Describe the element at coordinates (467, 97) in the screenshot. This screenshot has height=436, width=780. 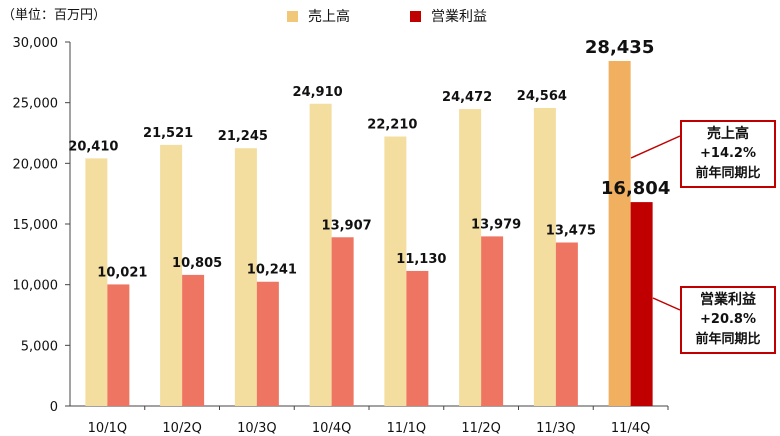
I see `value-label-sales: 24,472` at that location.